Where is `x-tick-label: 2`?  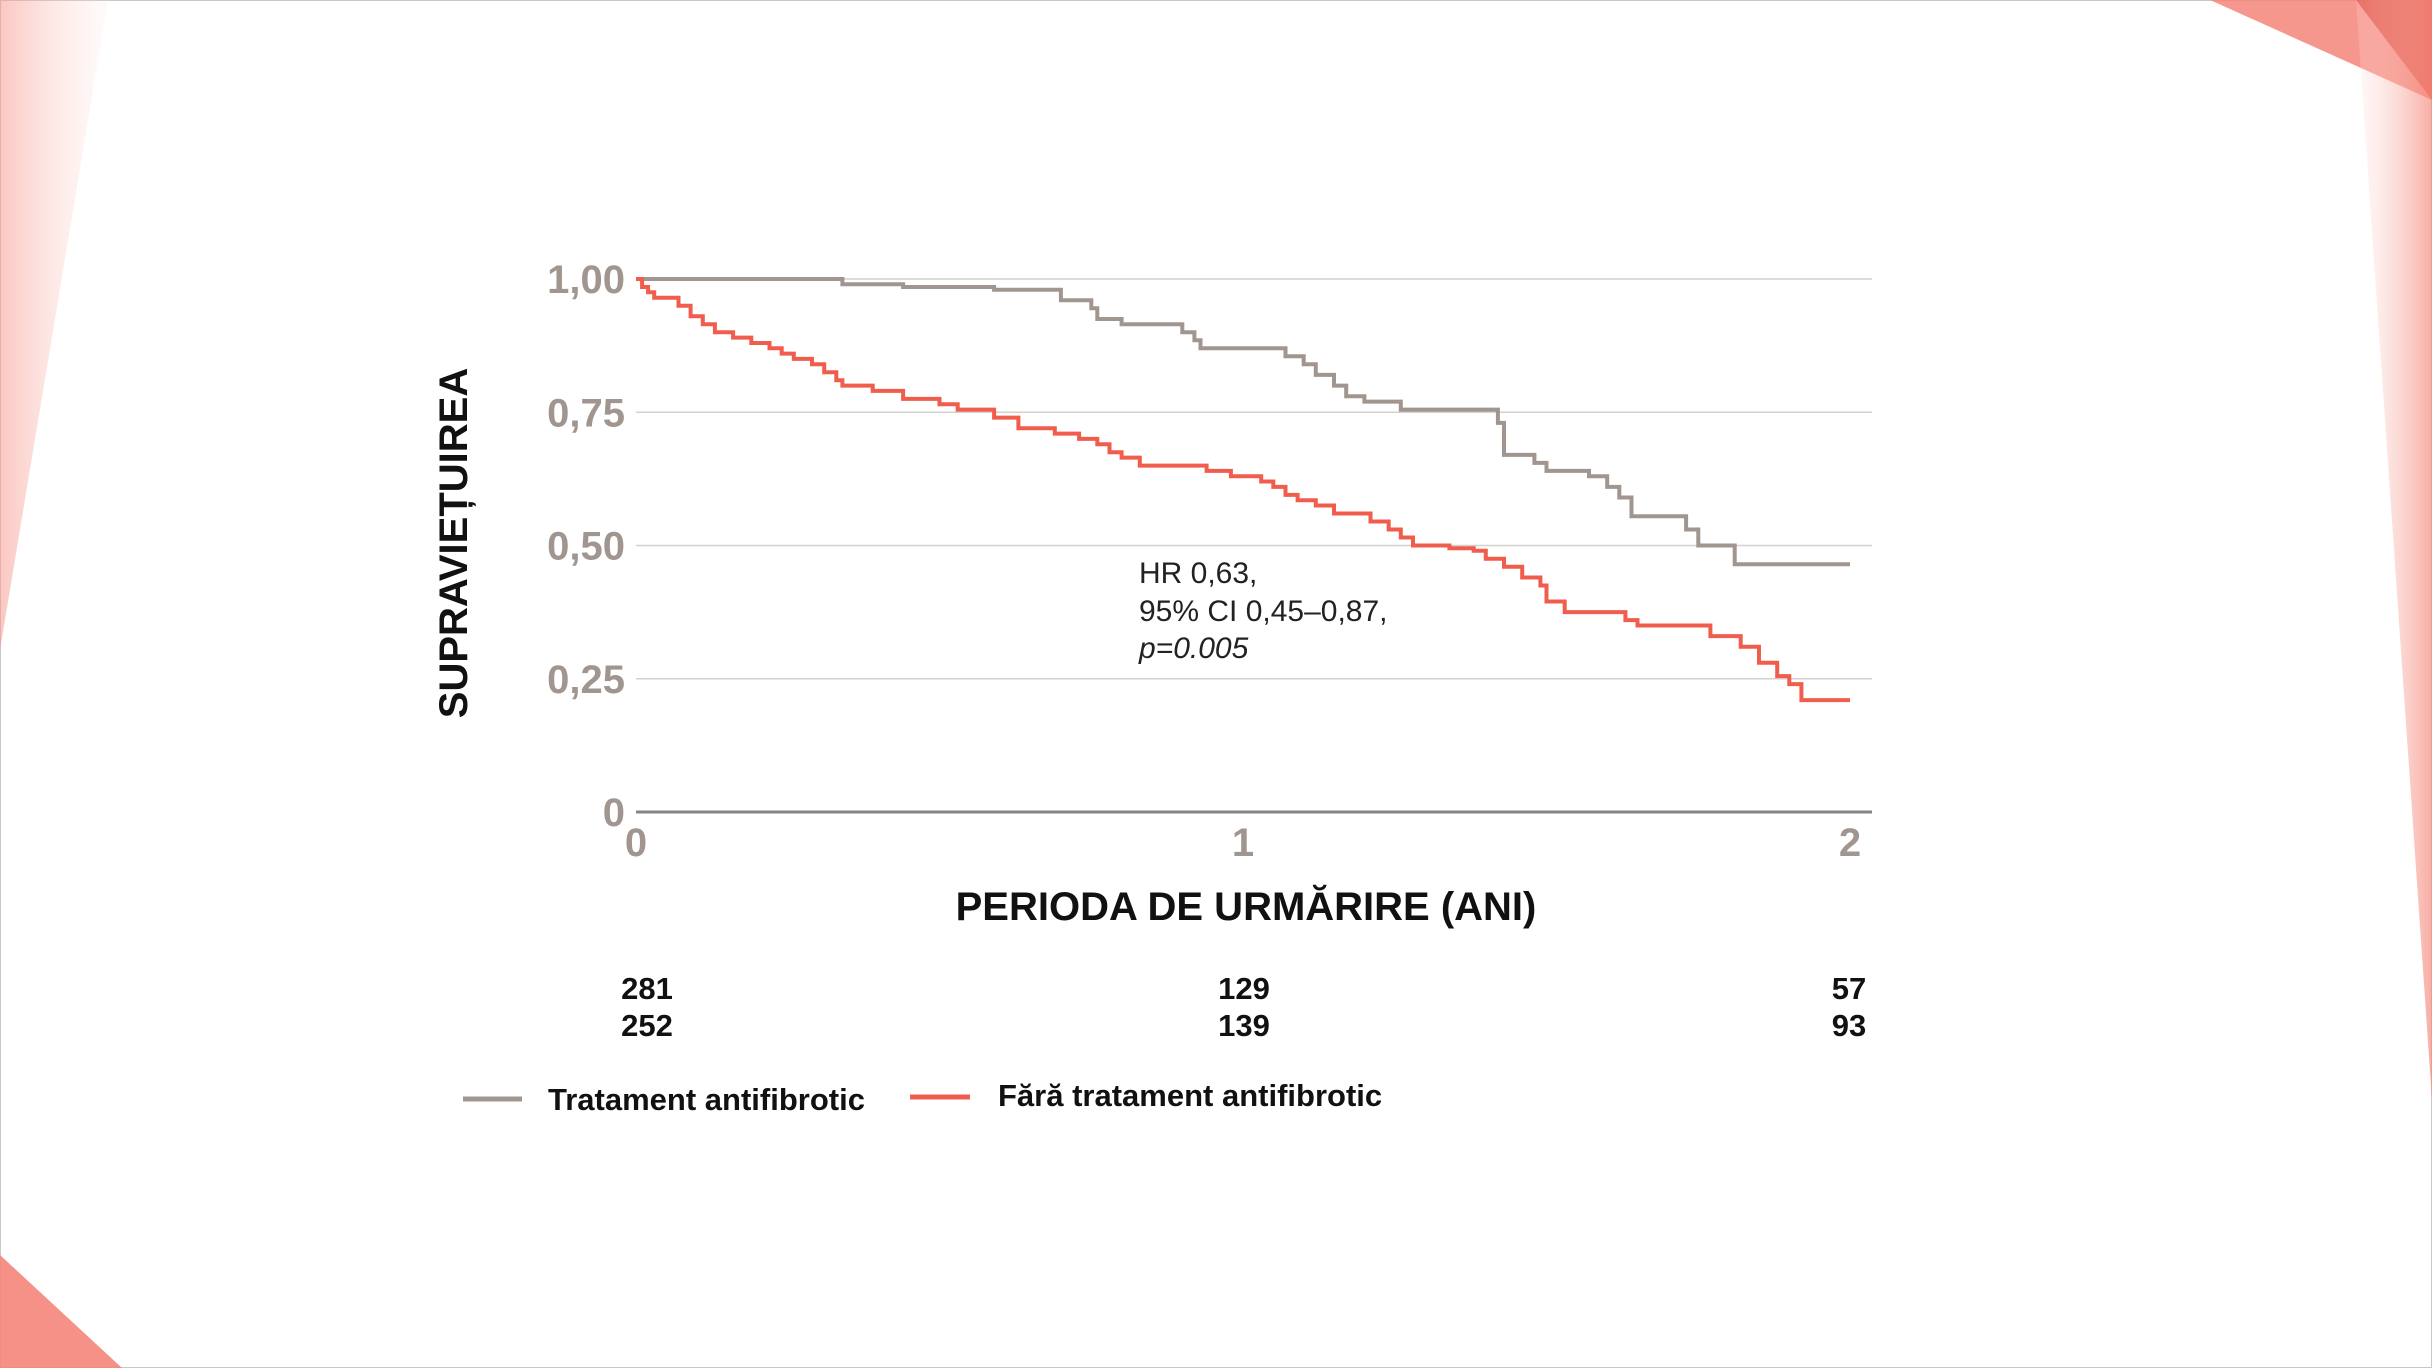
x-tick-label: 2 is located at coordinates (1850, 843).